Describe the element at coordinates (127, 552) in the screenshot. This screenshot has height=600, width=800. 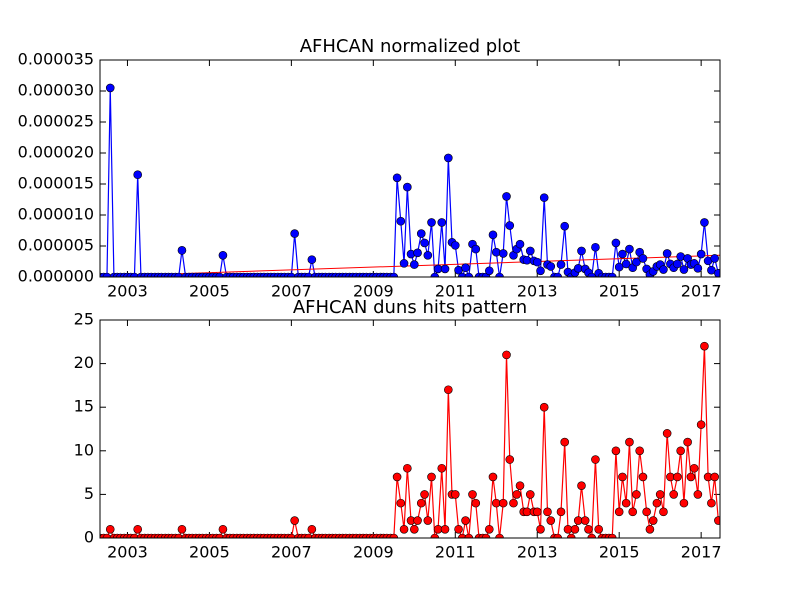
I see `x-tick-label: 2003` at that location.